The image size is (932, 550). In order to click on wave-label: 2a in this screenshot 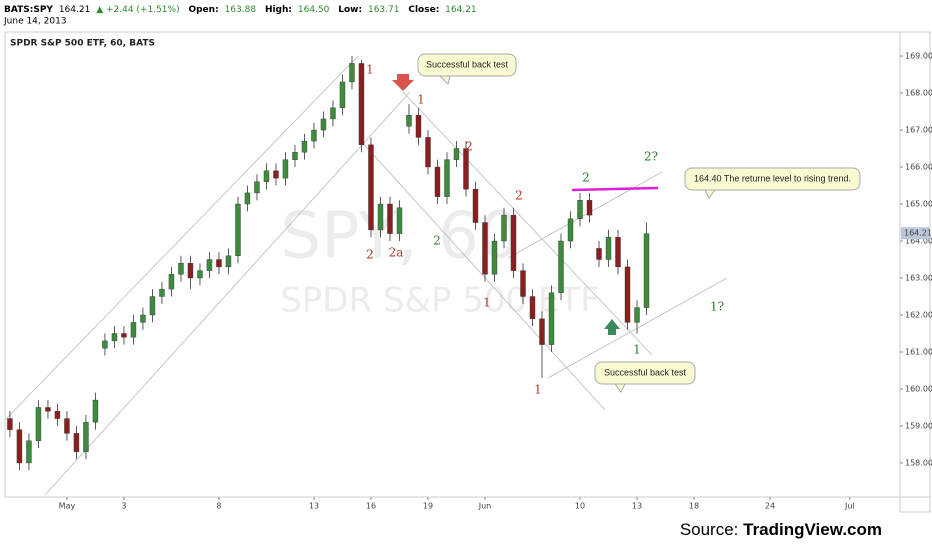, I will do `click(396, 253)`.